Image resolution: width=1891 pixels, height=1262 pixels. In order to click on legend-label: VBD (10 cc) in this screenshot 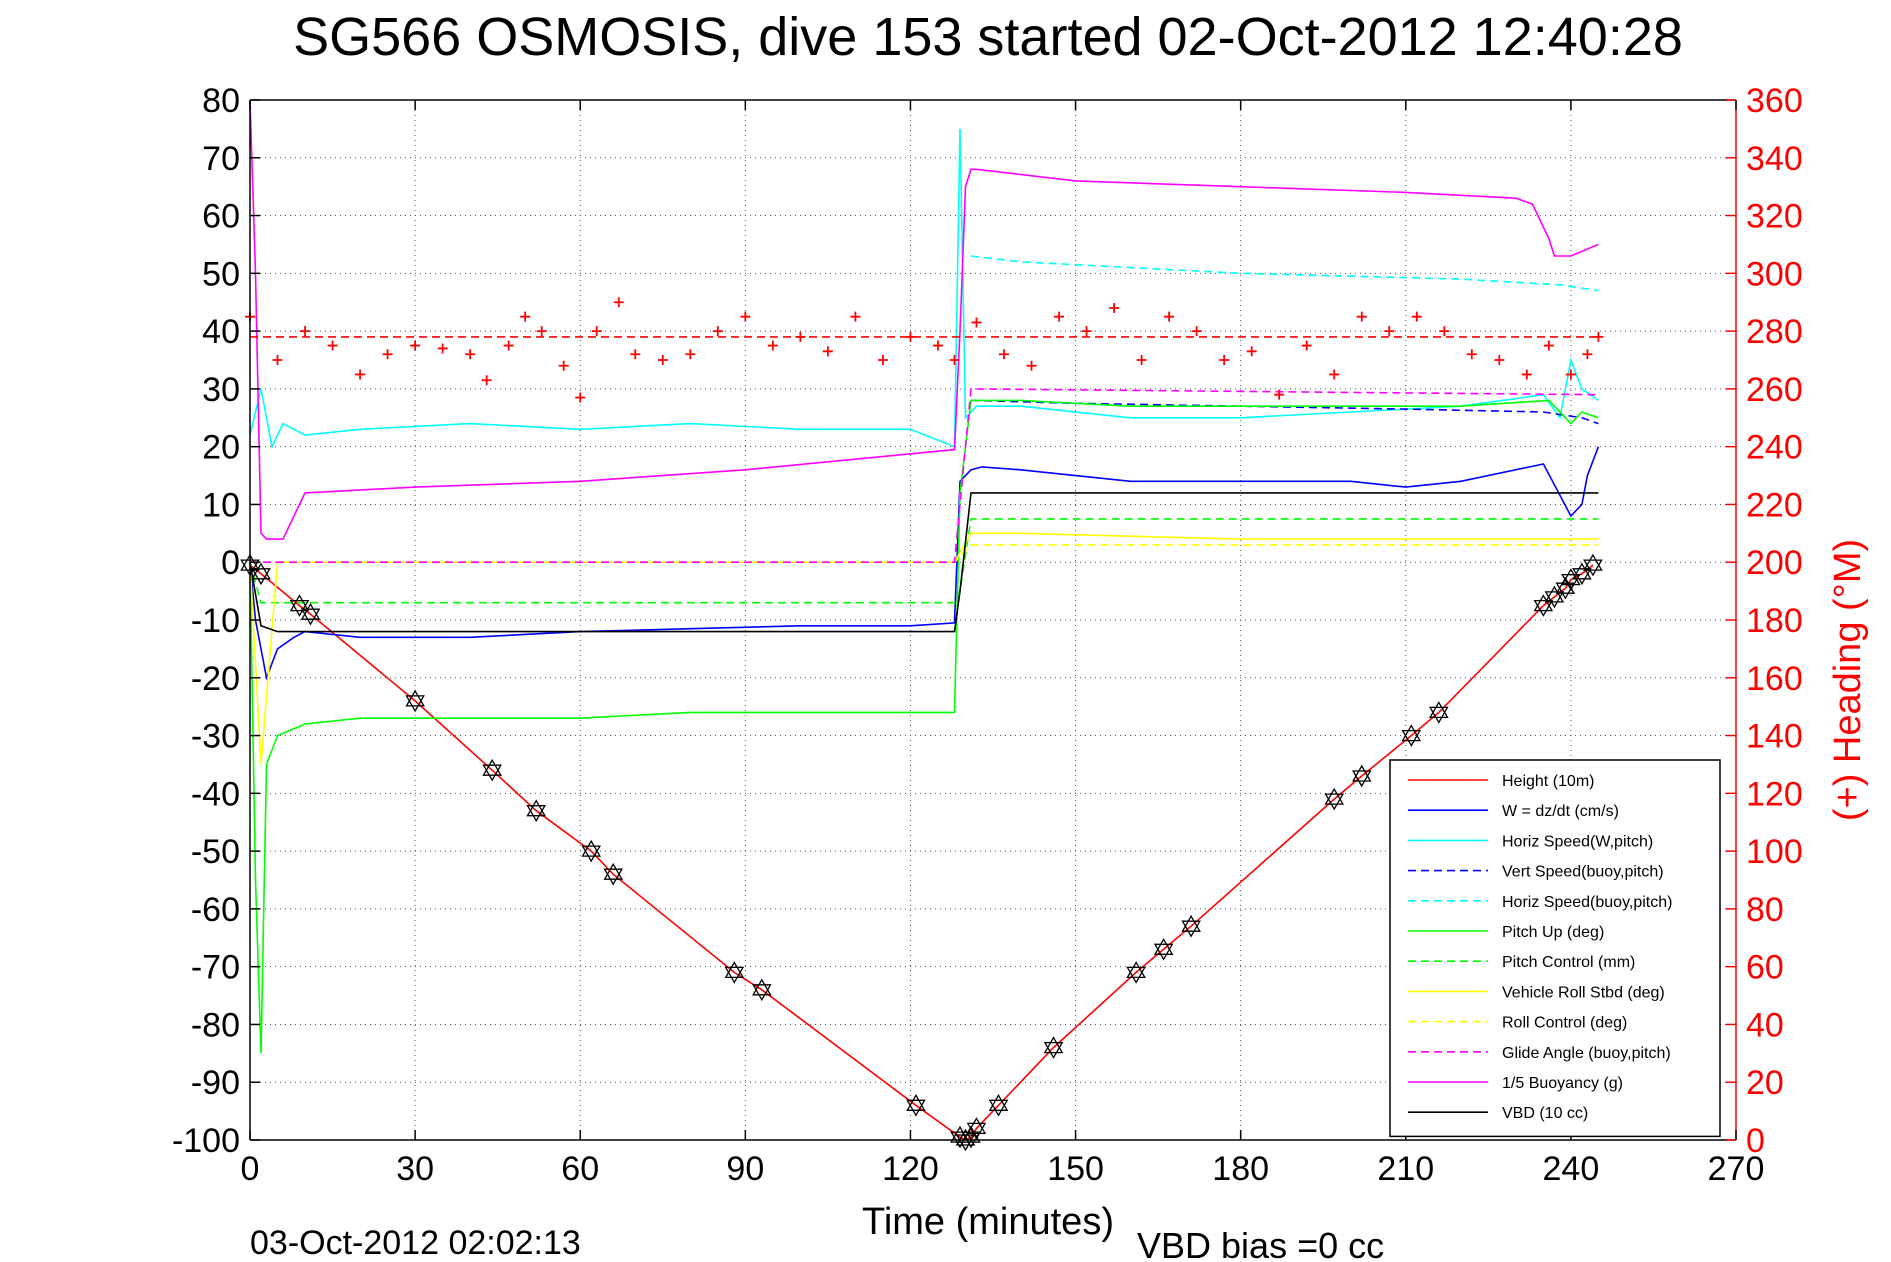, I will do `click(1545, 1113)`.